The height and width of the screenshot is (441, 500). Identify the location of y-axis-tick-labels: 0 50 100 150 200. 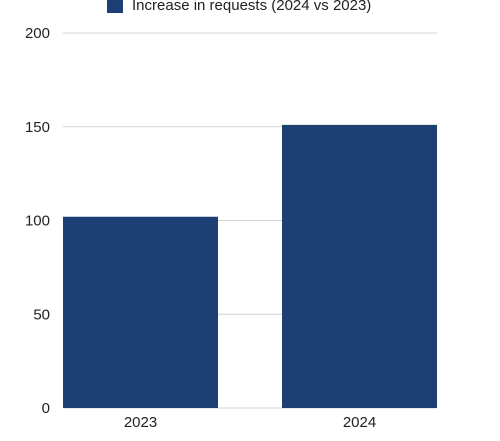
(37, 221).